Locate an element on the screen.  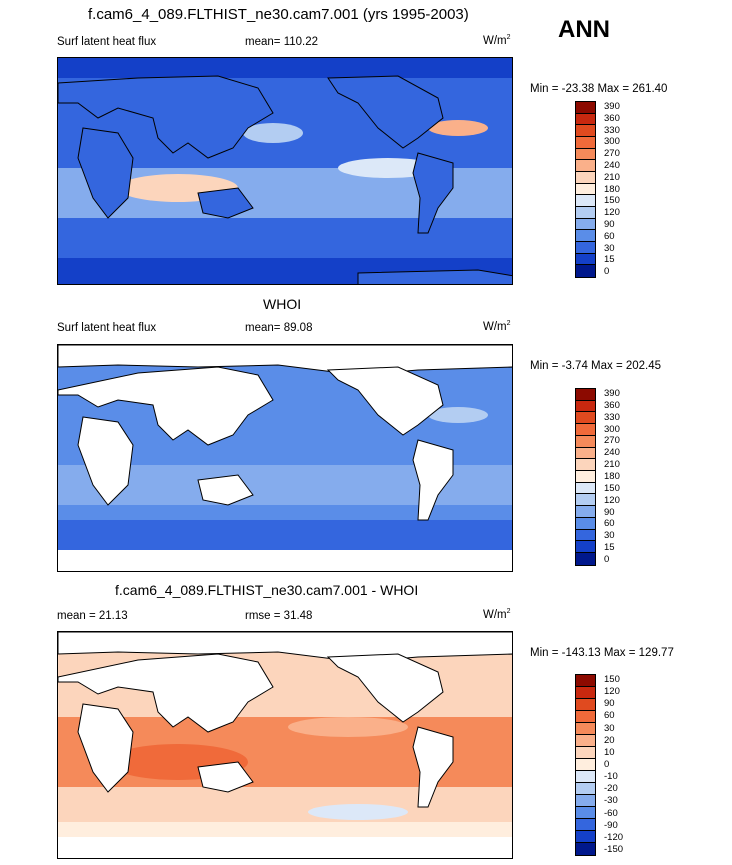
colorbar-tick-label: -30 is located at coordinates (611, 801).